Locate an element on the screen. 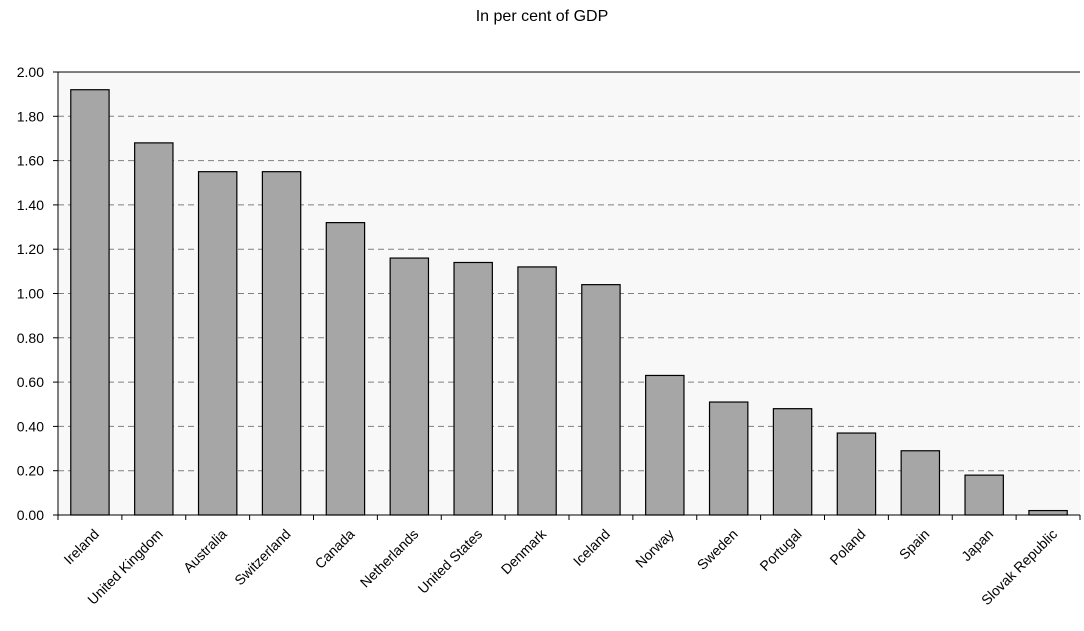  bar-slovak-republic is located at coordinates (1048, 512).